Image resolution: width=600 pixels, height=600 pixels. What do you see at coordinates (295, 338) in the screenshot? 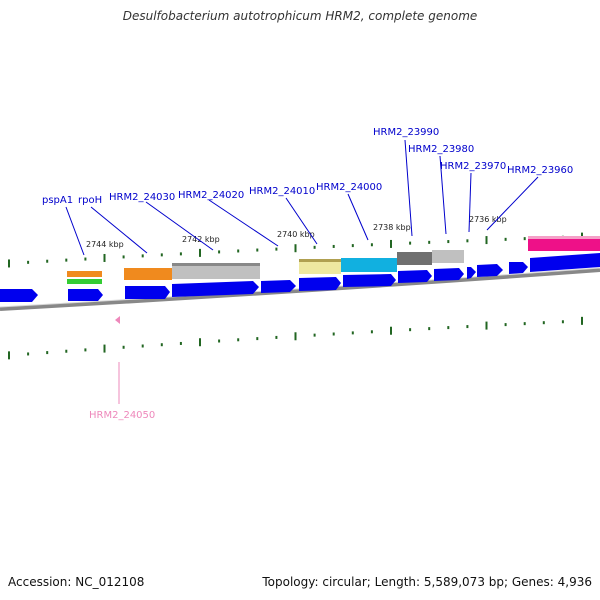
I see `inner-tick-ring` at bounding box center [295, 338].